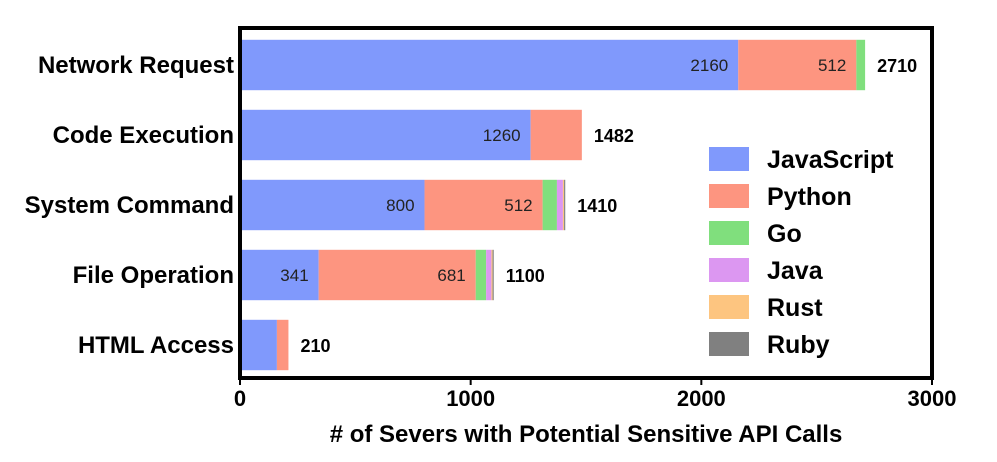 This screenshot has width=997, height=462. What do you see at coordinates (830, 160) in the screenshot?
I see `legend-label-javascript: JavaScript` at bounding box center [830, 160].